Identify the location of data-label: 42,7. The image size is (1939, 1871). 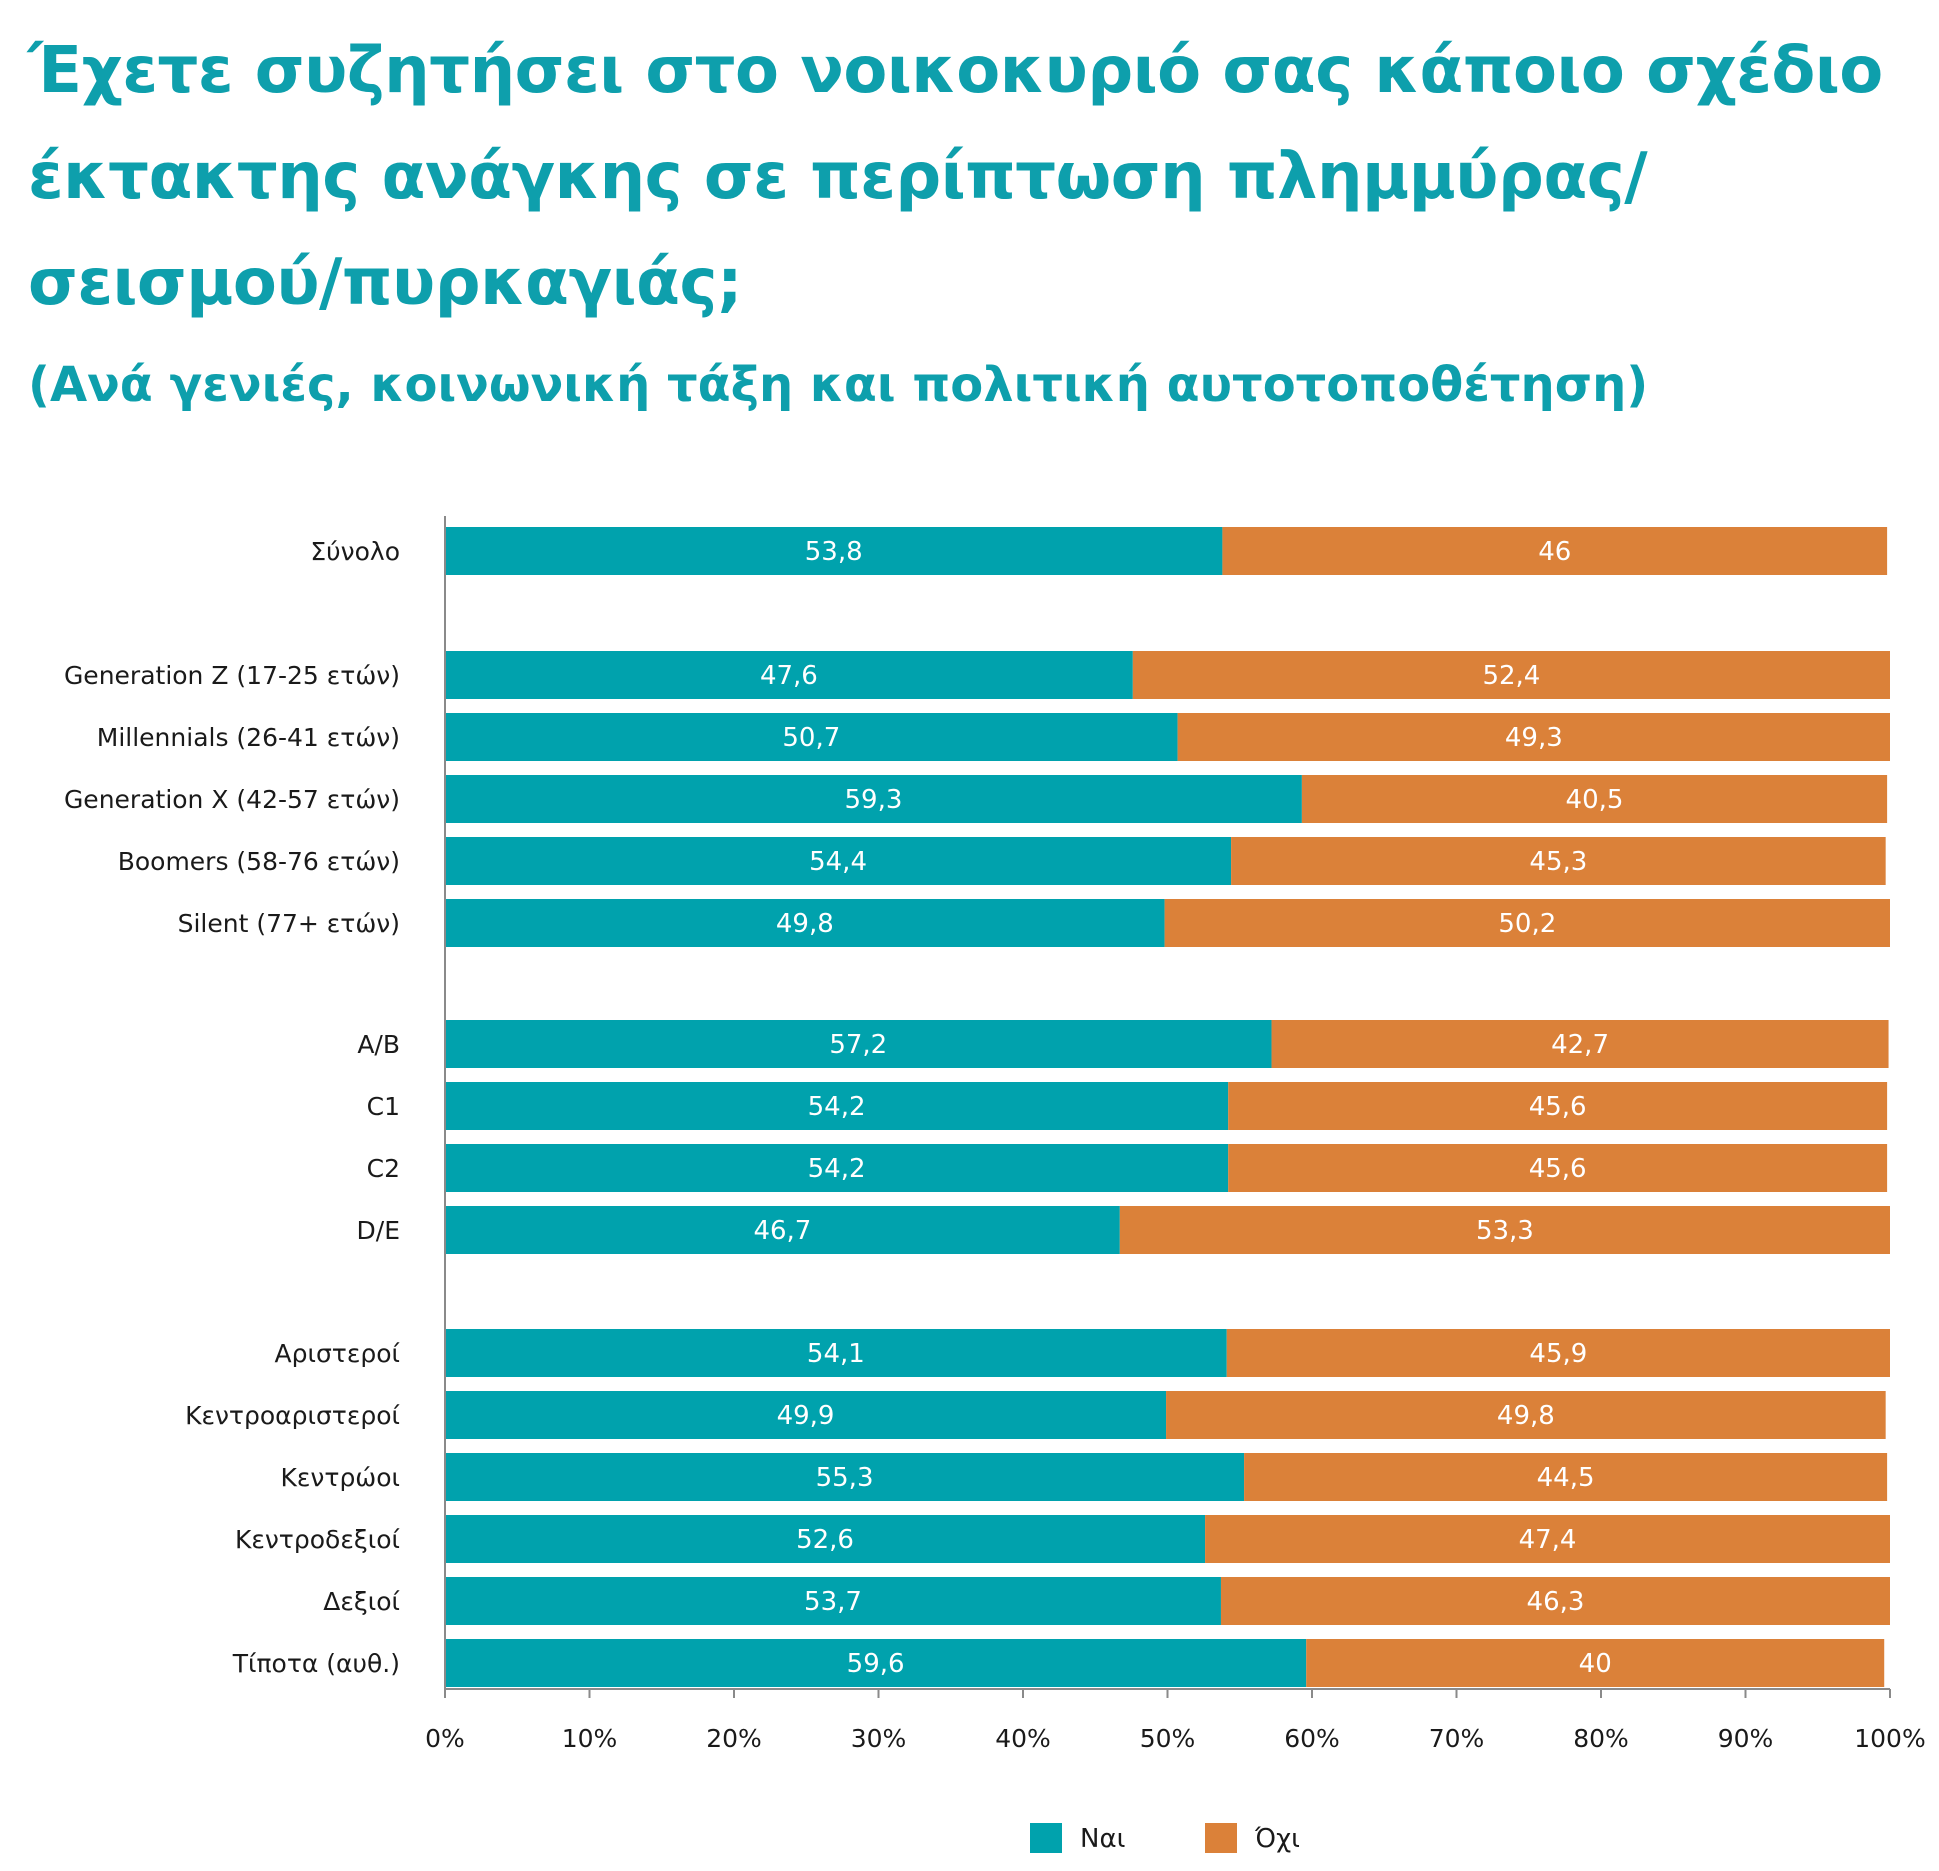
(1580, 1045).